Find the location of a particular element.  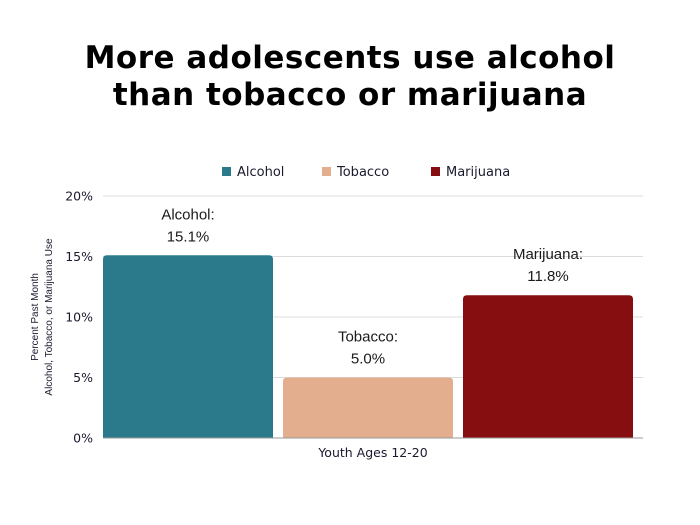

legend-label-alcohol: Alcohol is located at coordinates (260, 172).